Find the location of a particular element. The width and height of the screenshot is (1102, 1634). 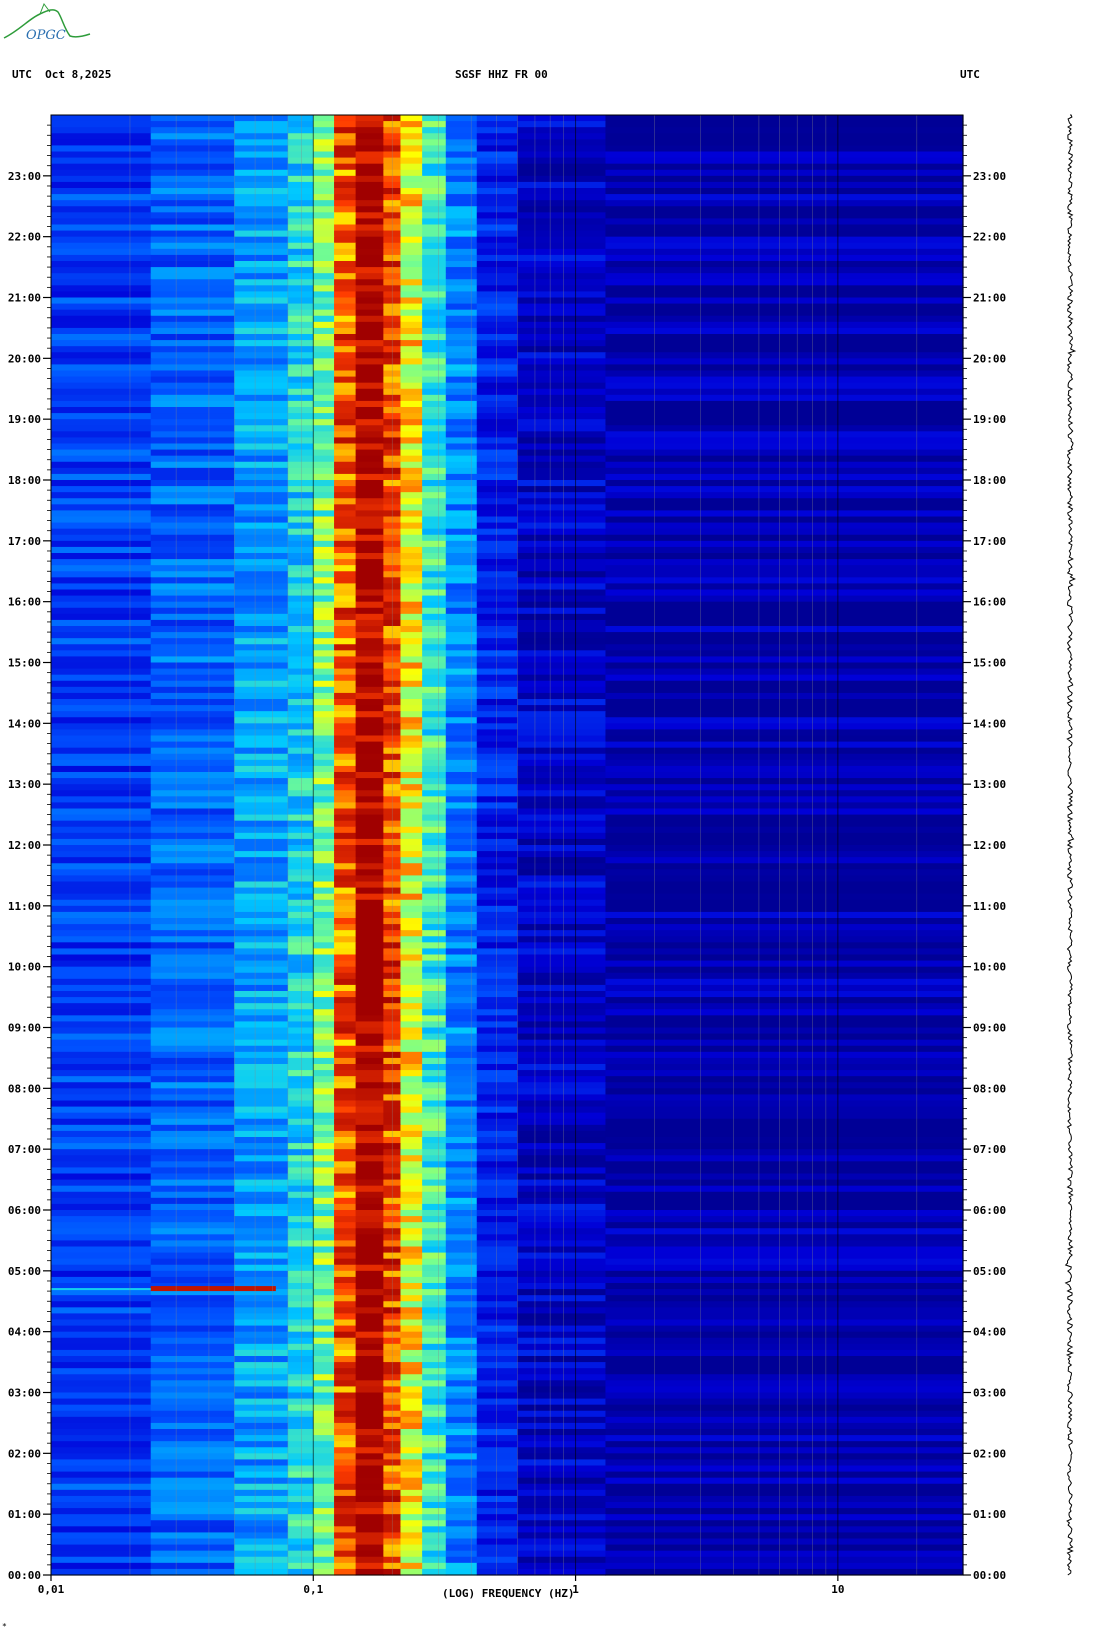

header-left: UTC Oct 8,2025 is located at coordinates (62, 74).